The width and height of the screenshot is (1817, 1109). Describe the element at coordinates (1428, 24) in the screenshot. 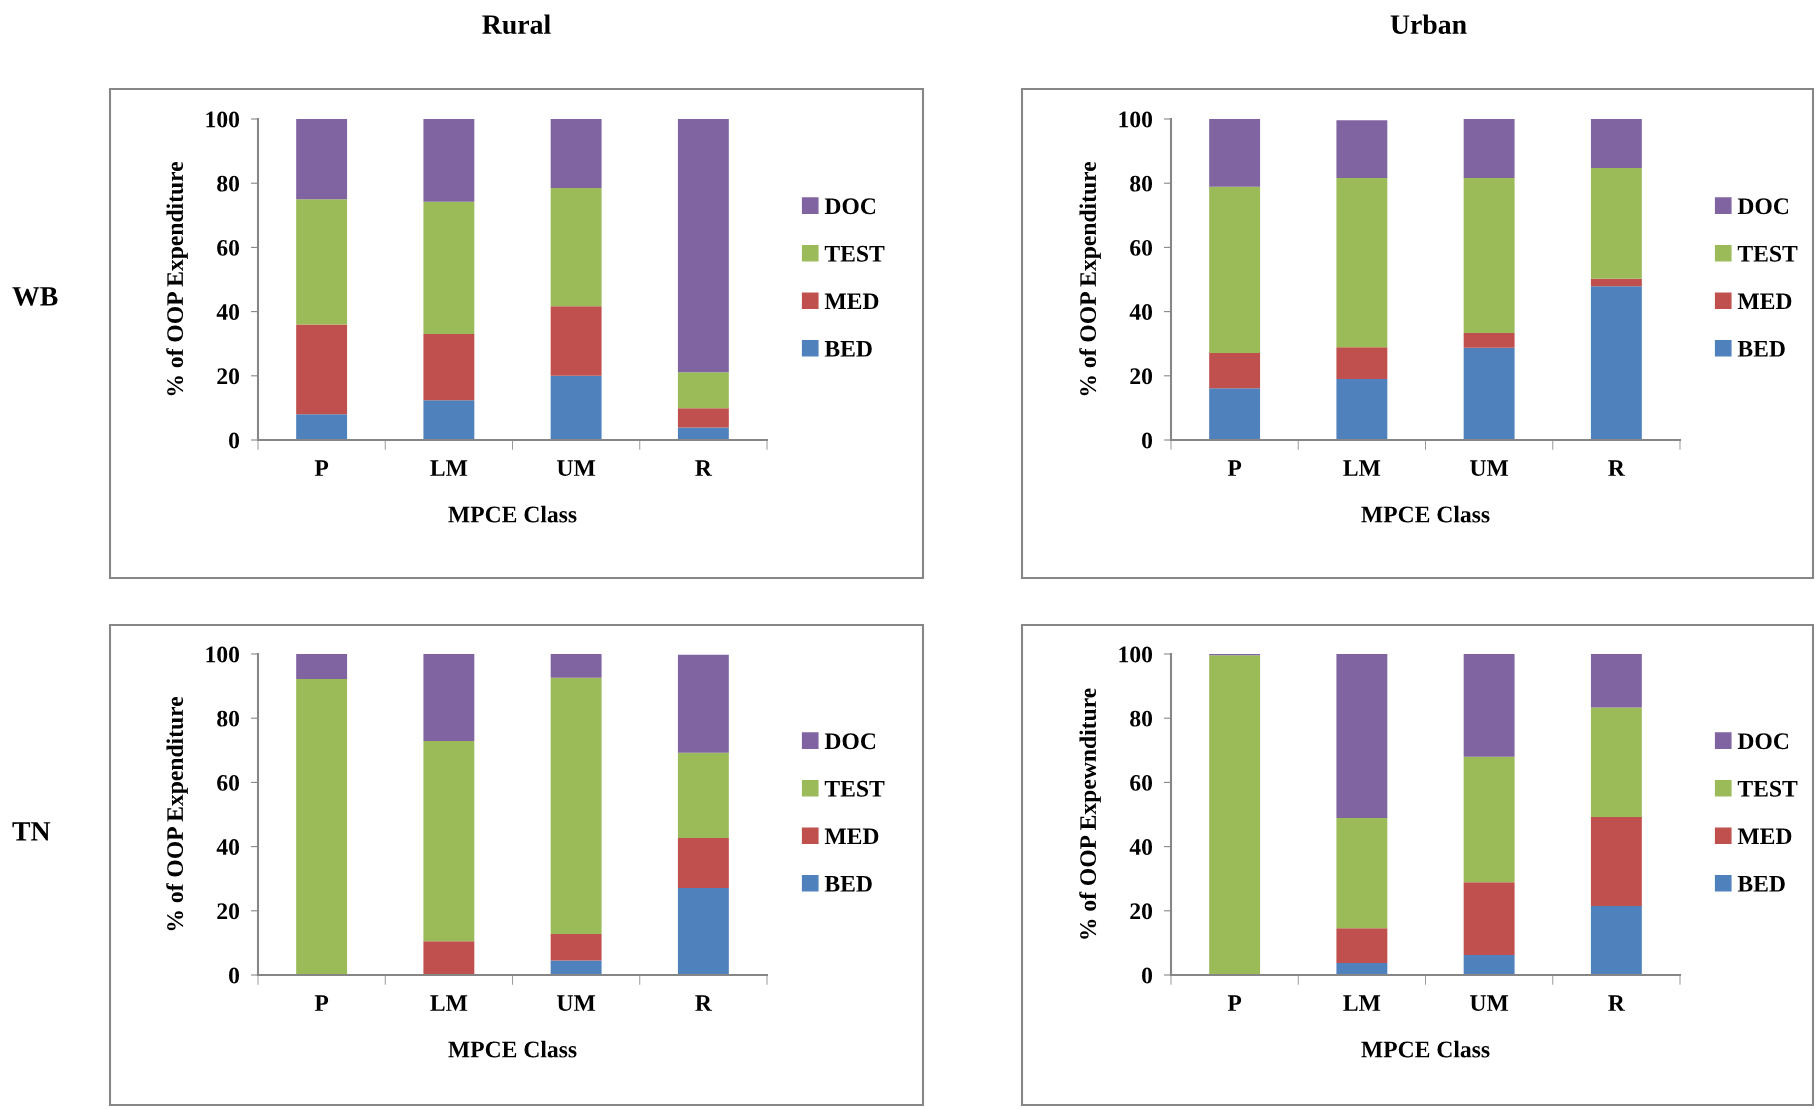

I see `chart-title: Urban` at that location.